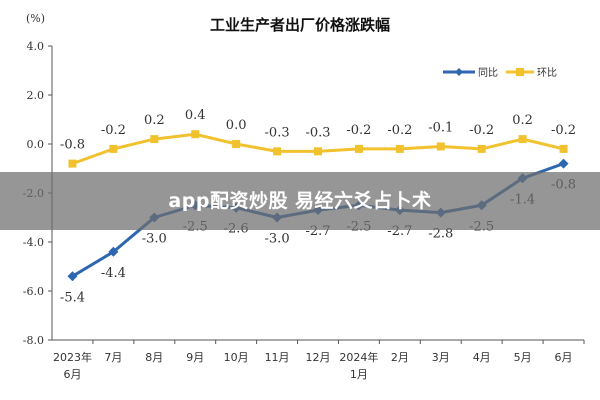  I want to click on watermark-text: app配资炒股 易经六爻占卜术, so click(300, 201).